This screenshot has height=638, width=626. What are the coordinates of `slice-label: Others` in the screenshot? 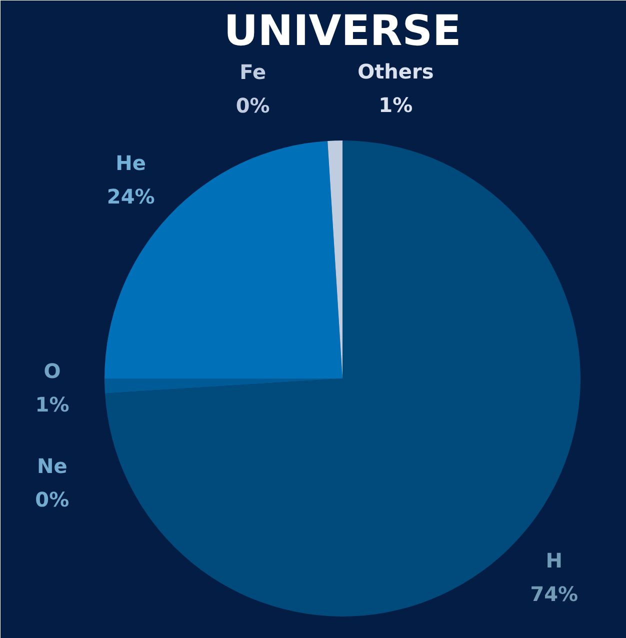 It's located at (396, 71).